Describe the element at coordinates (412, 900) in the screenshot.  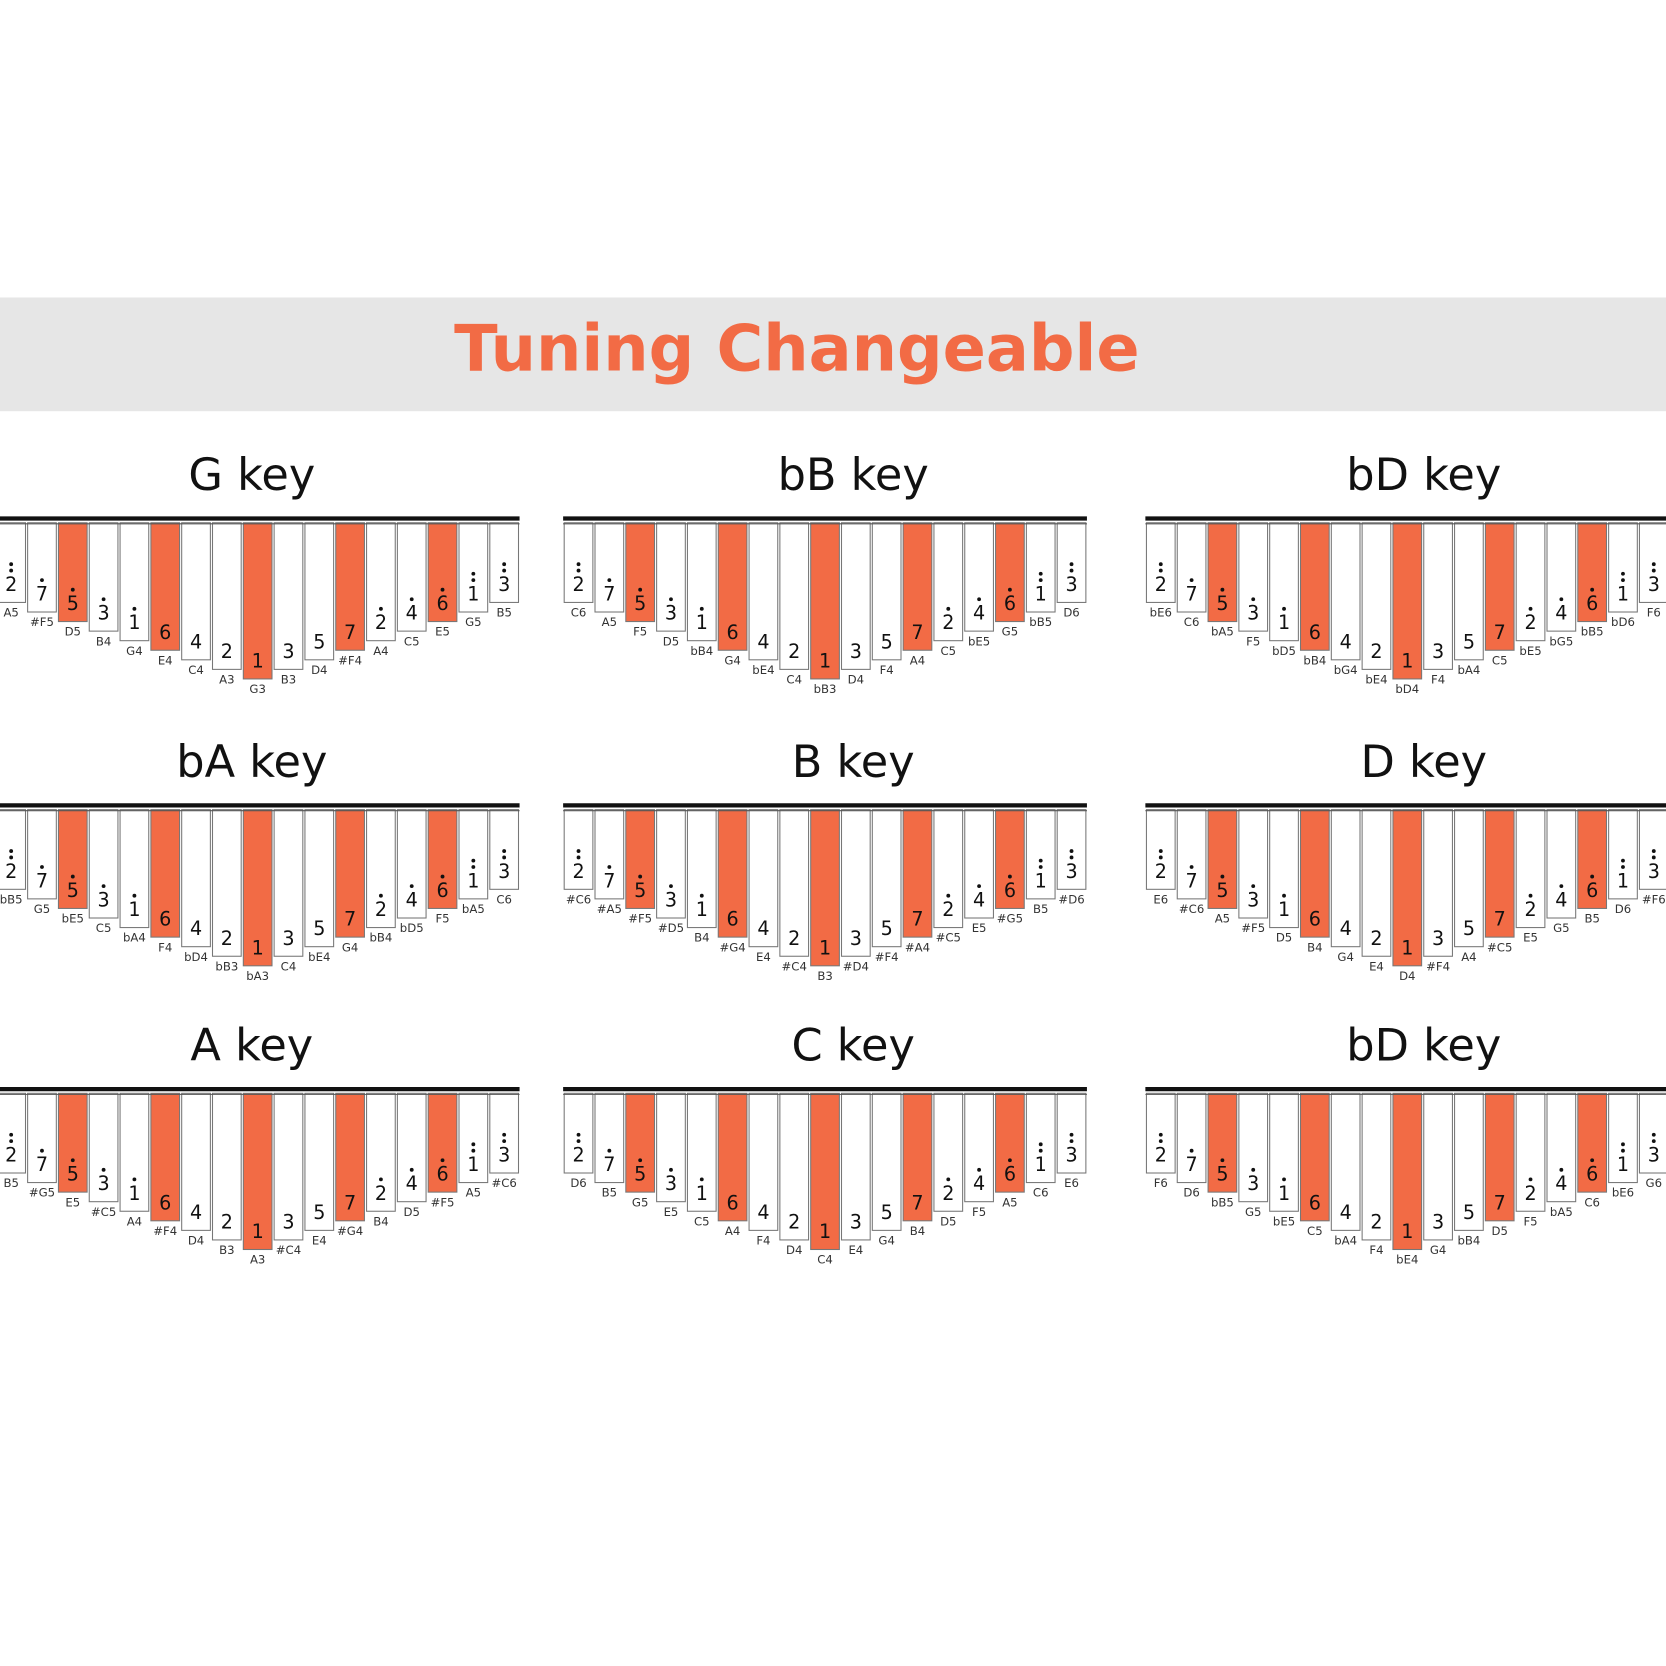
I see `tine-number: 4` at that location.